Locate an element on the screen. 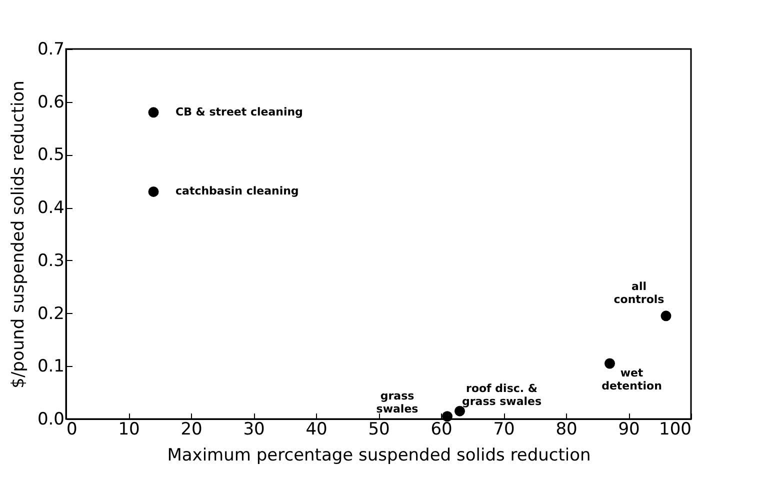  y-tick-label: 0.7 is located at coordinates (50, 50).